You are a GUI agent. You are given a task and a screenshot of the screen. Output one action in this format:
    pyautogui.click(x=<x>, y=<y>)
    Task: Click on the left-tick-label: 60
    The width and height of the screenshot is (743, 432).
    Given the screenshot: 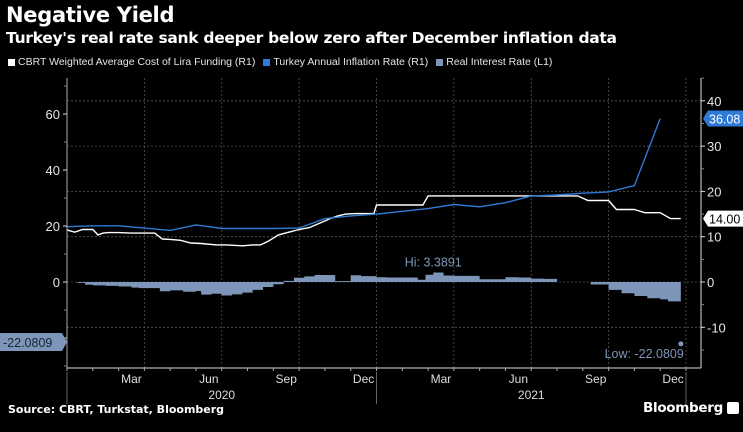 What is the action you would take?
    pyautogui.click(x=53, y=114)
    